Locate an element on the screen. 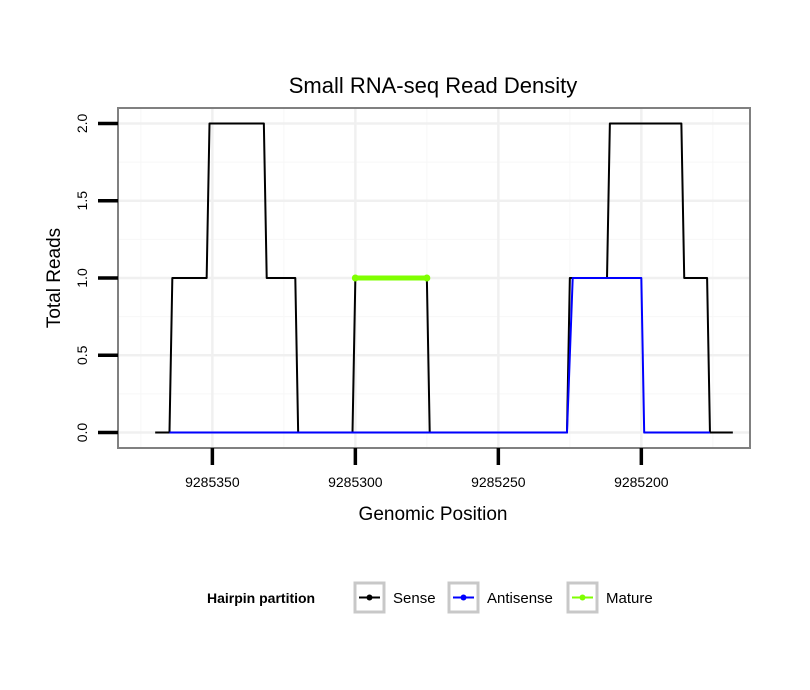 This screenshot has height=690, width=810. legend-item-antisense: Antisense is located at coordinates (500, 597).